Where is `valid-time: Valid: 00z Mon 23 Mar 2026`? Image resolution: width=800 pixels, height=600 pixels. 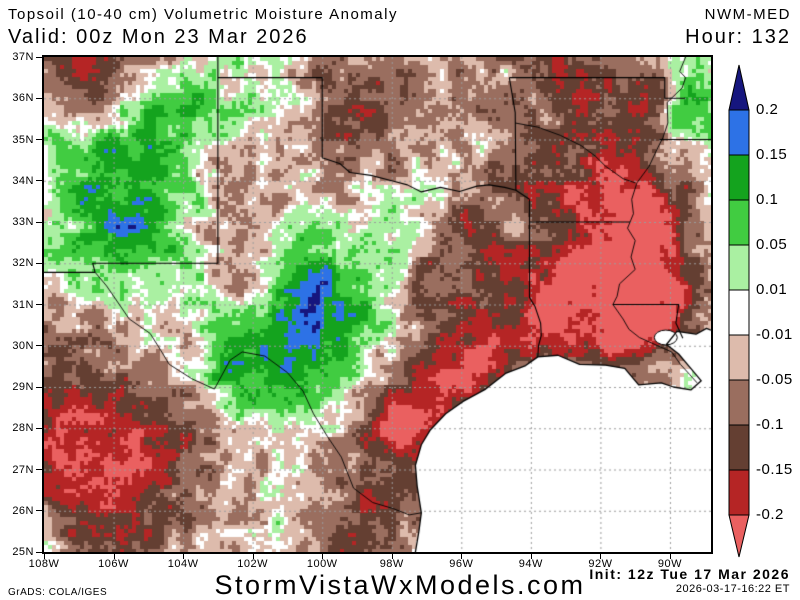
valid-time: Valid: 00z Mon 23 Mar 2026 is located at coordinates (158, 37).